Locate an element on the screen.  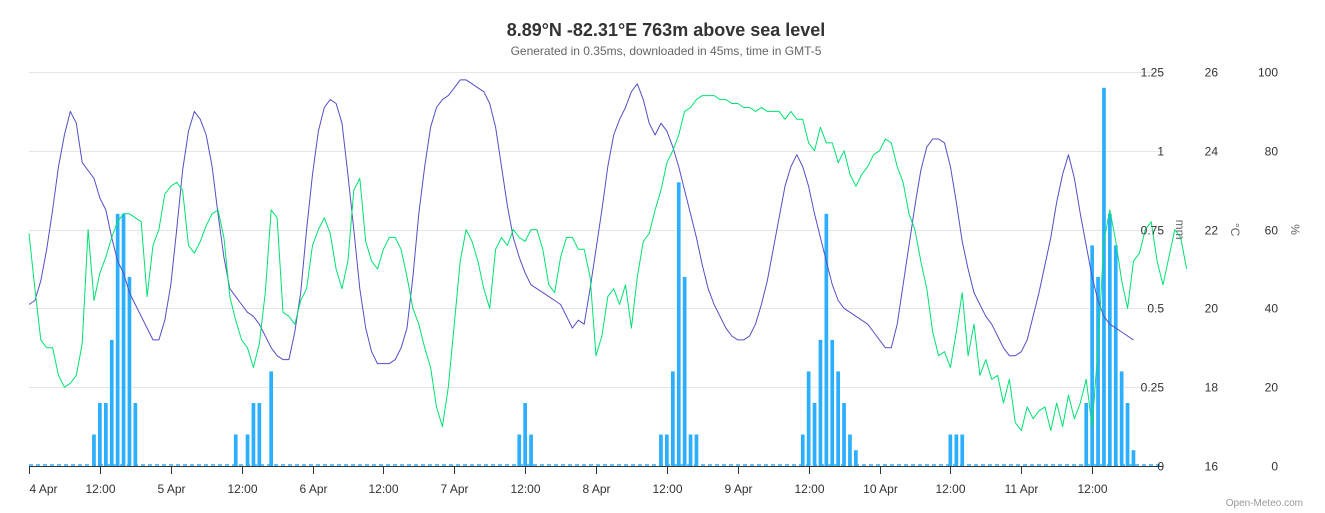
precipitation-tick-label: 1 is located at coordinates (1160, 152).